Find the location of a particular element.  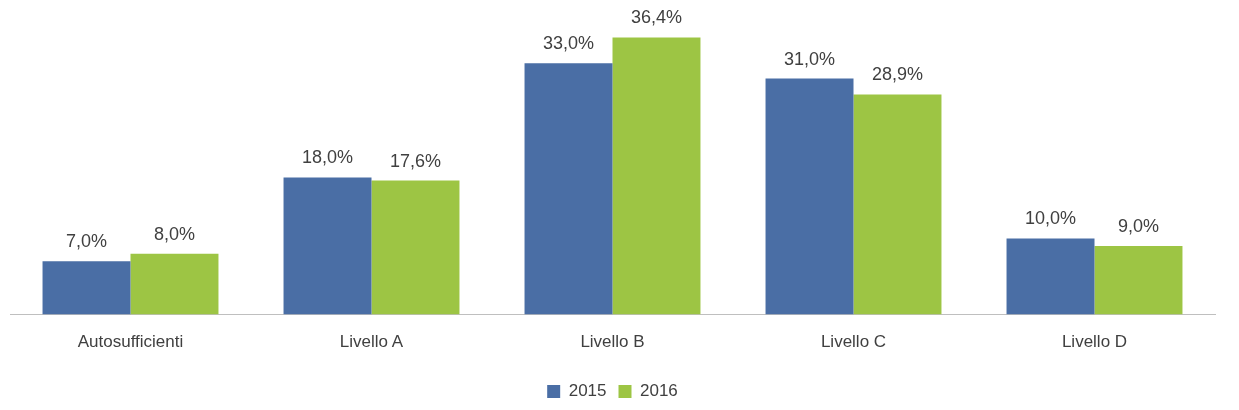

data-label: 7,0% is located at coordinates (87, 241).